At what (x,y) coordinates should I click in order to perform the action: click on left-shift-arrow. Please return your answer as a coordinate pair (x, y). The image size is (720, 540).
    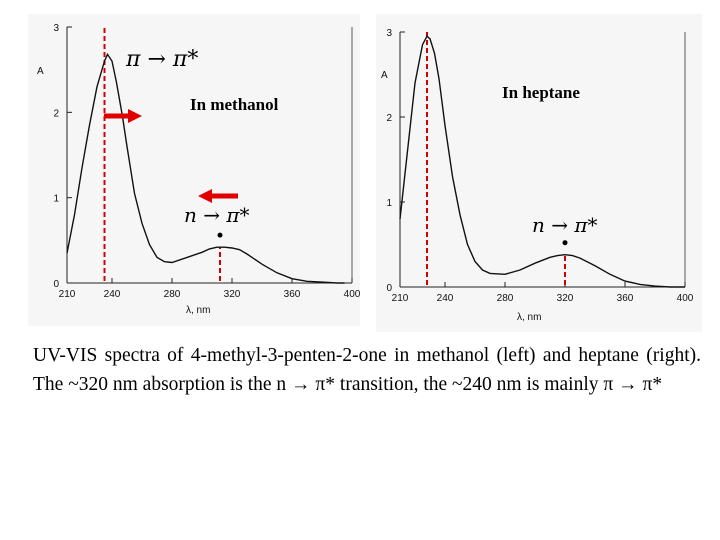
    Looking at the image, I should click on (218, 196).